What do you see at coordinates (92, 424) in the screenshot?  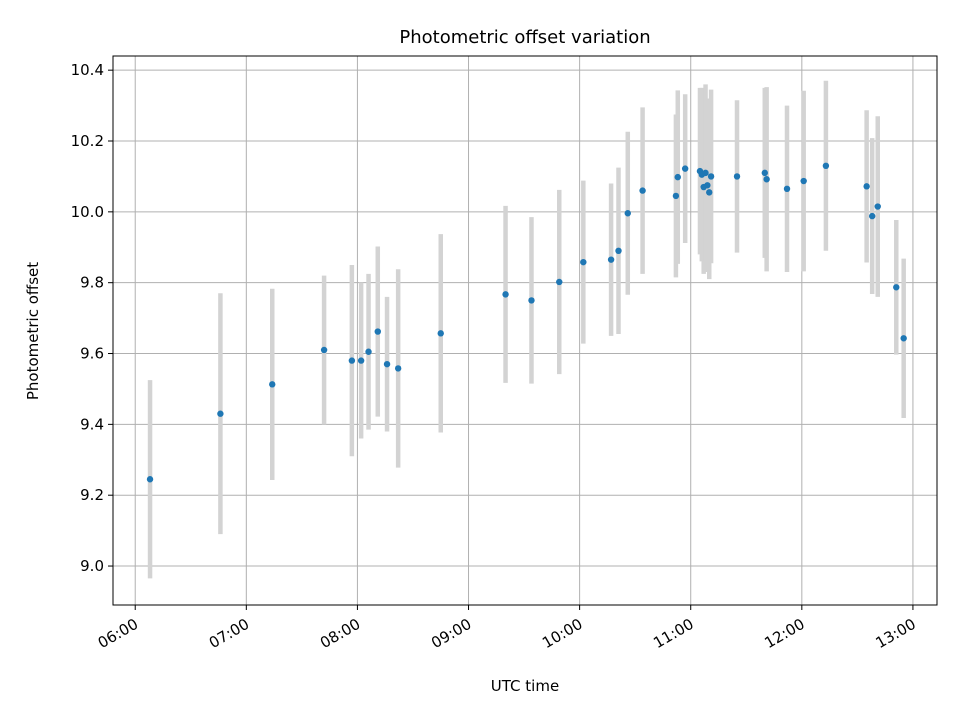 I see `y-tick-label: 9.4` at bounding box center [92, 424].